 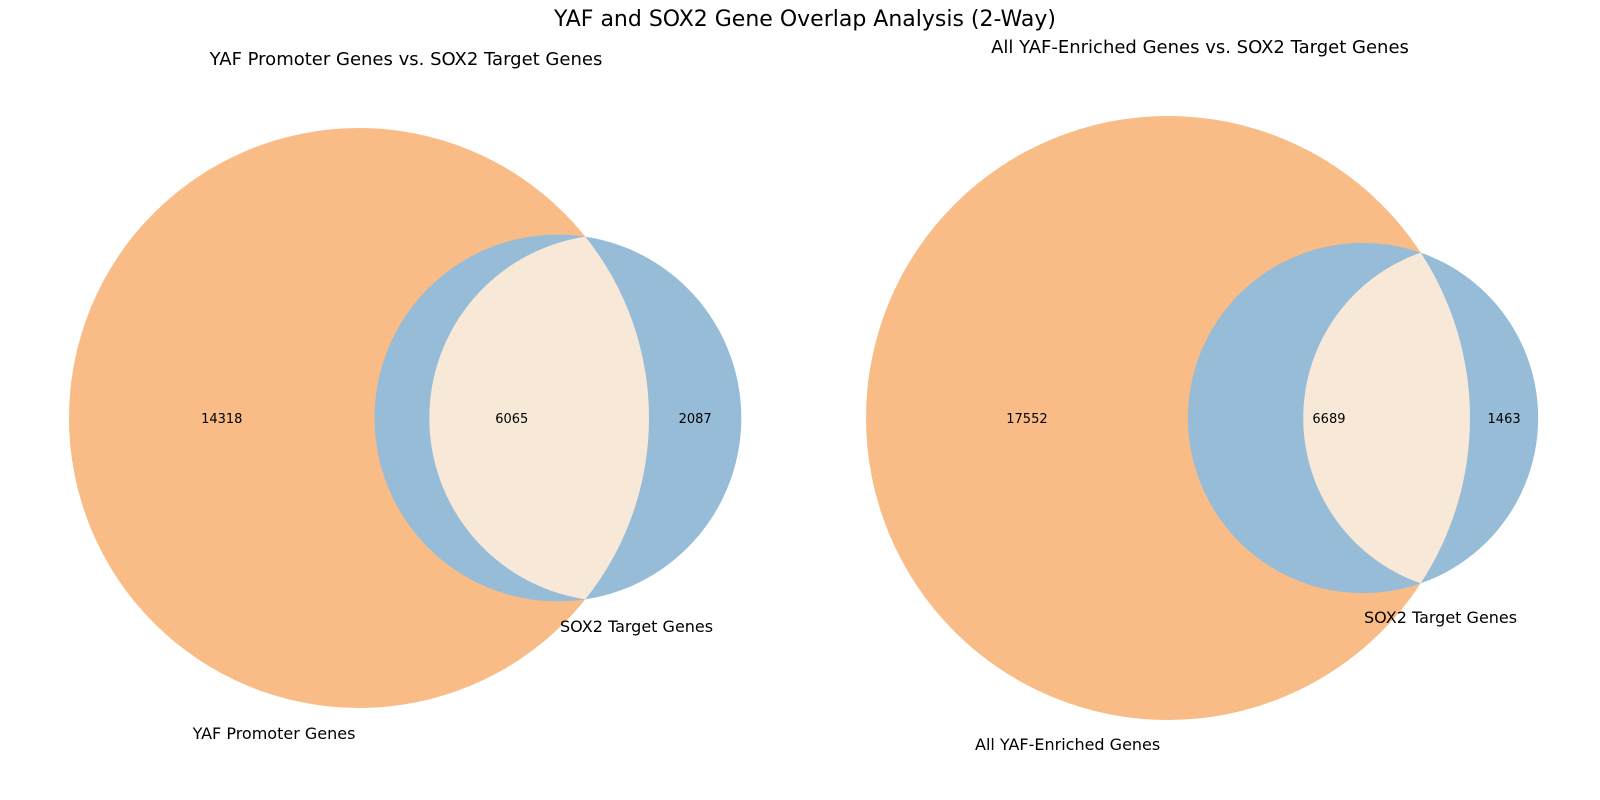 What do you see at coordinates (1504, 419) in the screenshot?
I see `count-set-b-only: 1463` at bounding box center [1504, 419].